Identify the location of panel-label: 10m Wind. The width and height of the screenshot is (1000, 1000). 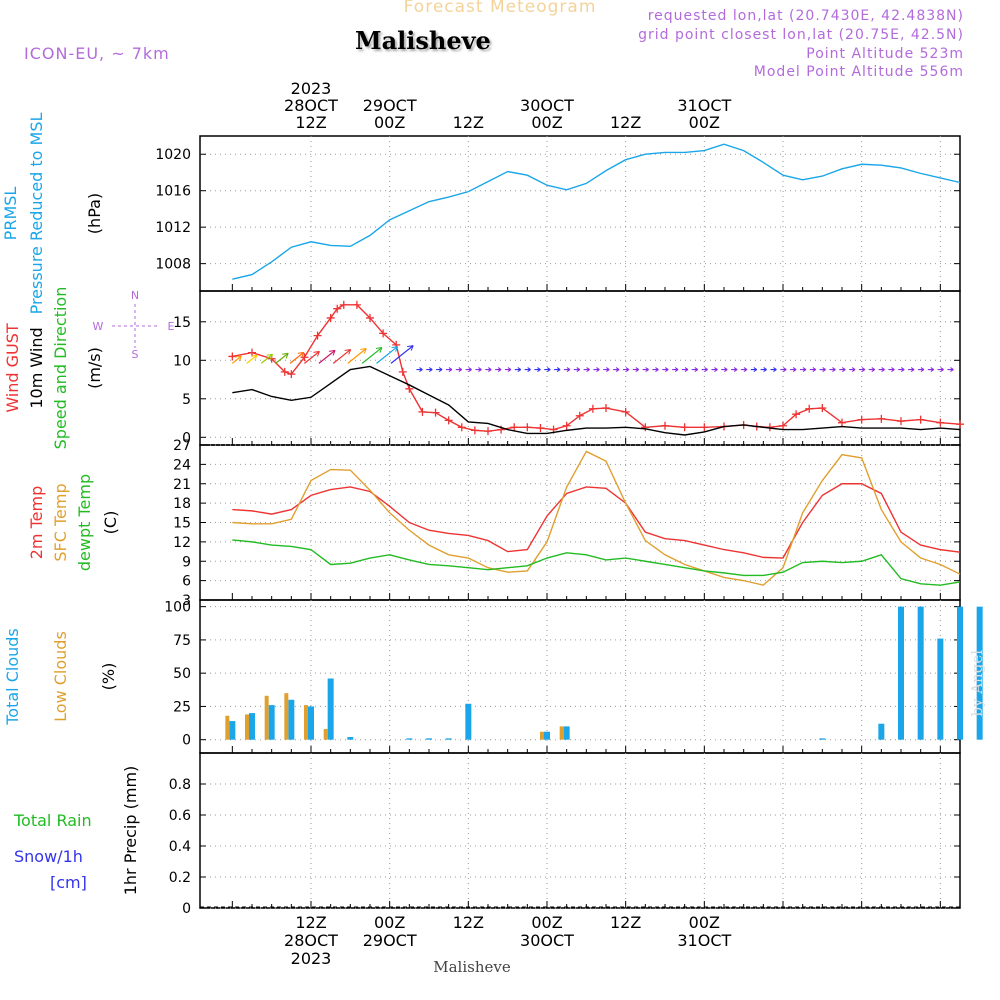
(36, 367).